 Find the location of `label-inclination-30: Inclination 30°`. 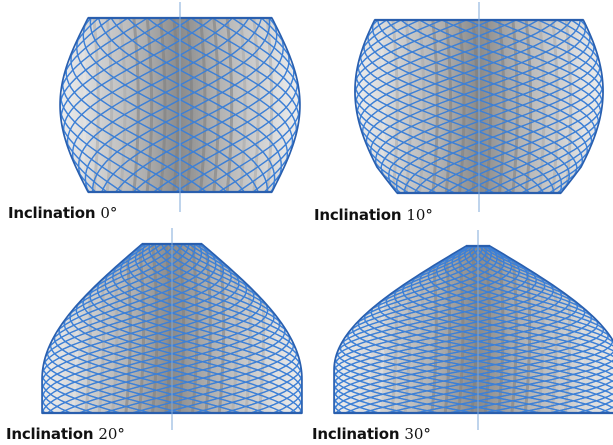

label-inclination-30: Inclination 30° is located at coordinates (371, 434).